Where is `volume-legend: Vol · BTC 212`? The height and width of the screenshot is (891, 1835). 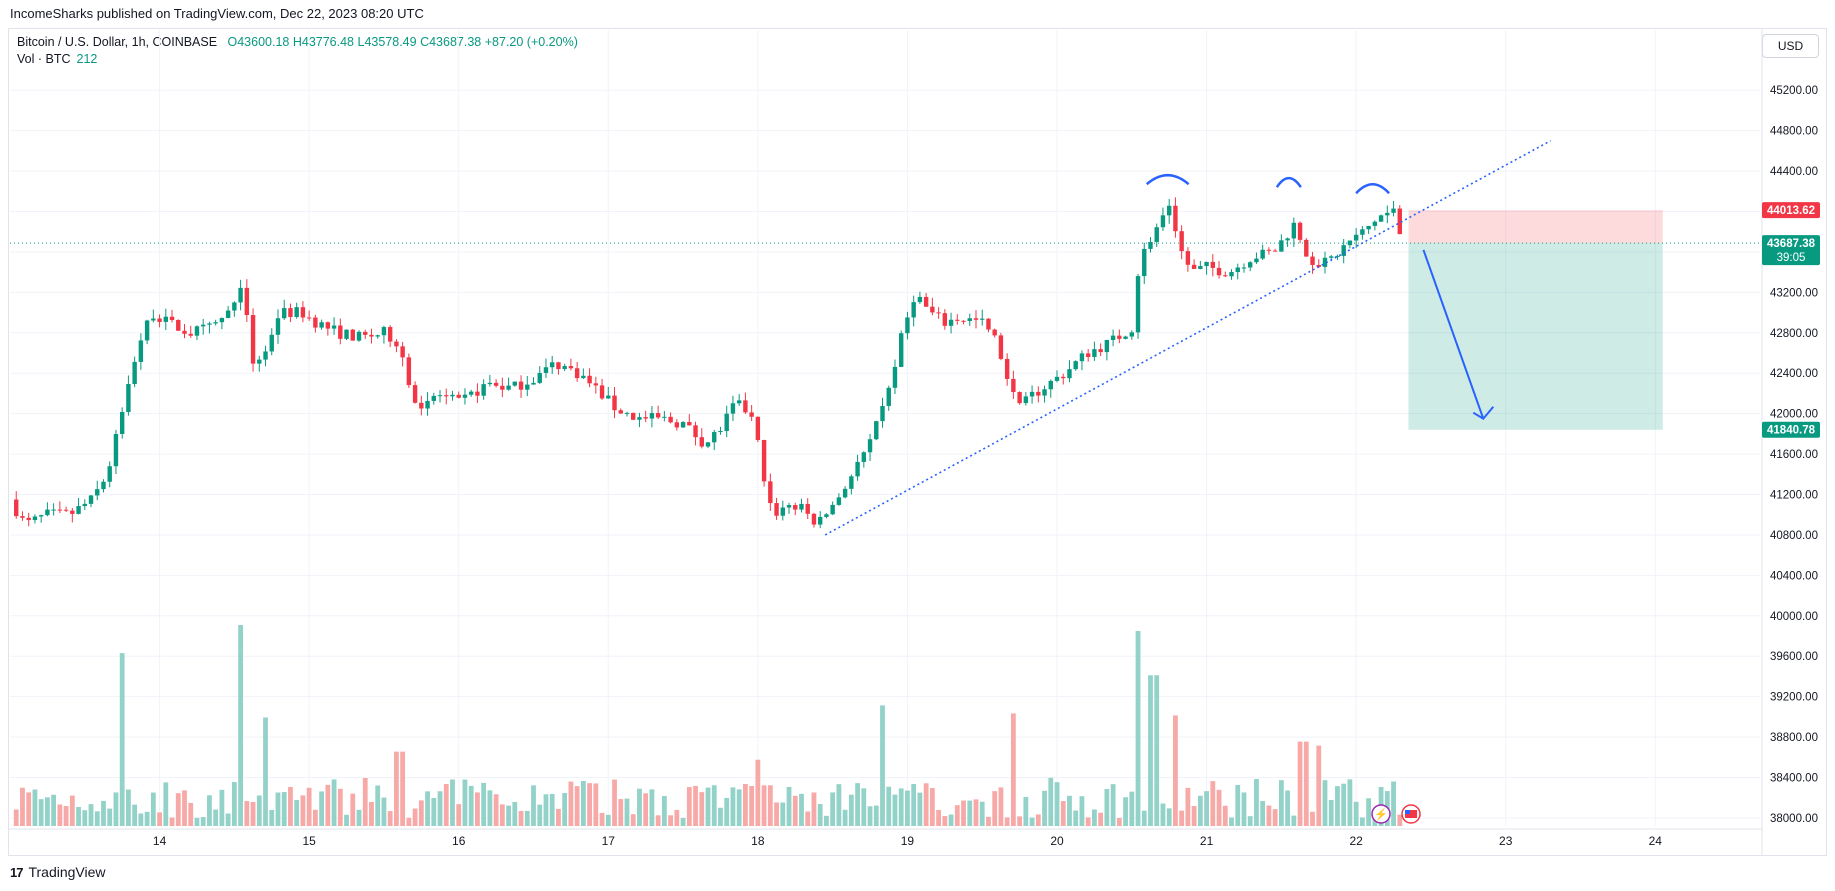
volume-legend: Vol · BTC 212 is located at coordinates (57, 59).